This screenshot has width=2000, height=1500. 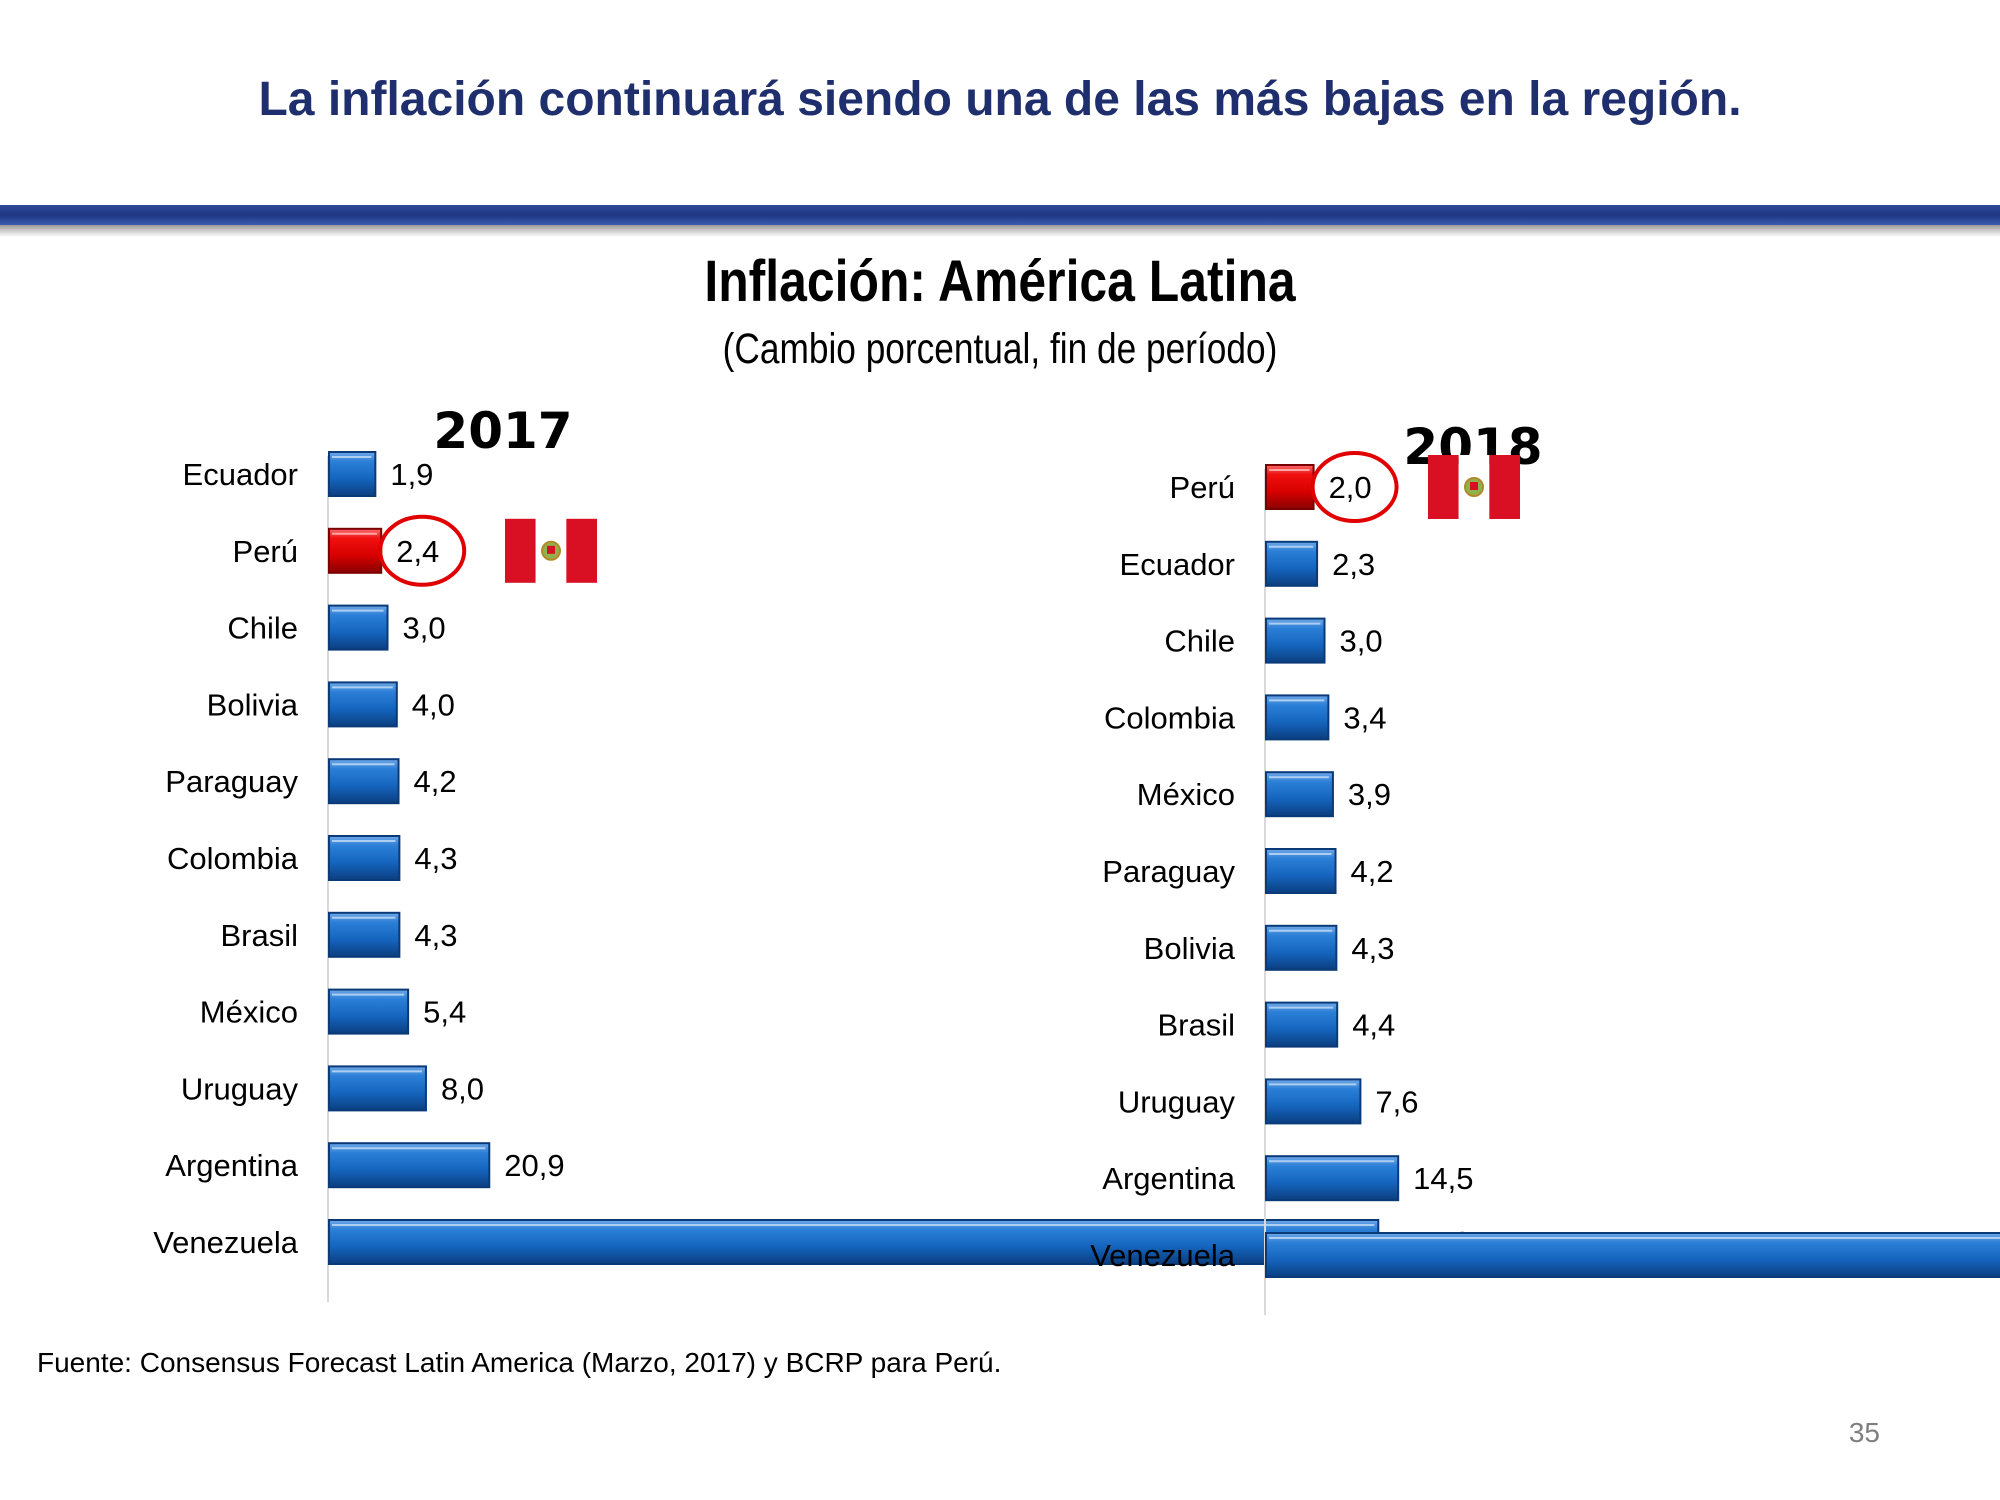 I want to click on value-label: 20,9, so click(x=534, y=1165).